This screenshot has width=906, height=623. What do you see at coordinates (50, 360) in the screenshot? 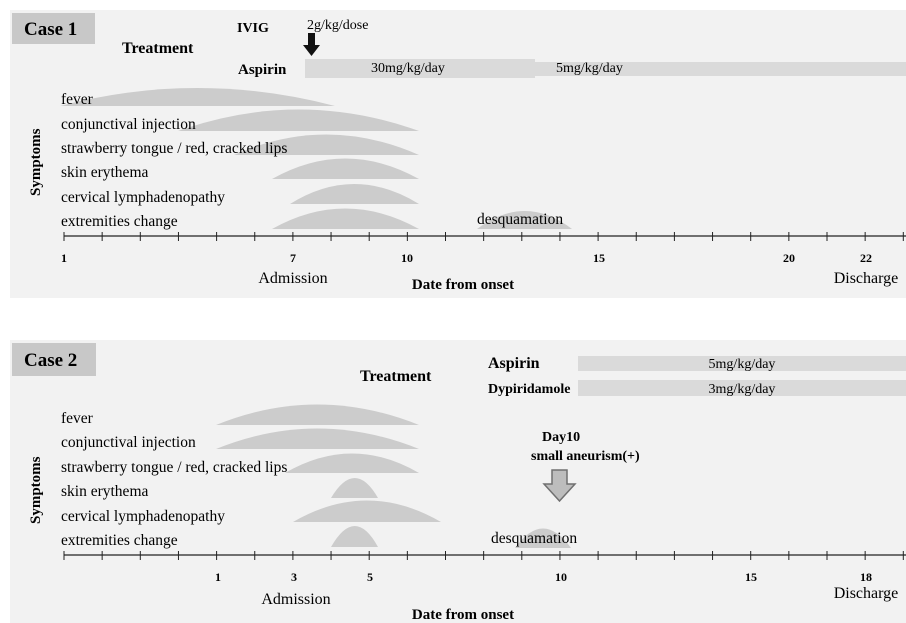
I see `case-2-title: Case 2` at bounding box center [50, 360].